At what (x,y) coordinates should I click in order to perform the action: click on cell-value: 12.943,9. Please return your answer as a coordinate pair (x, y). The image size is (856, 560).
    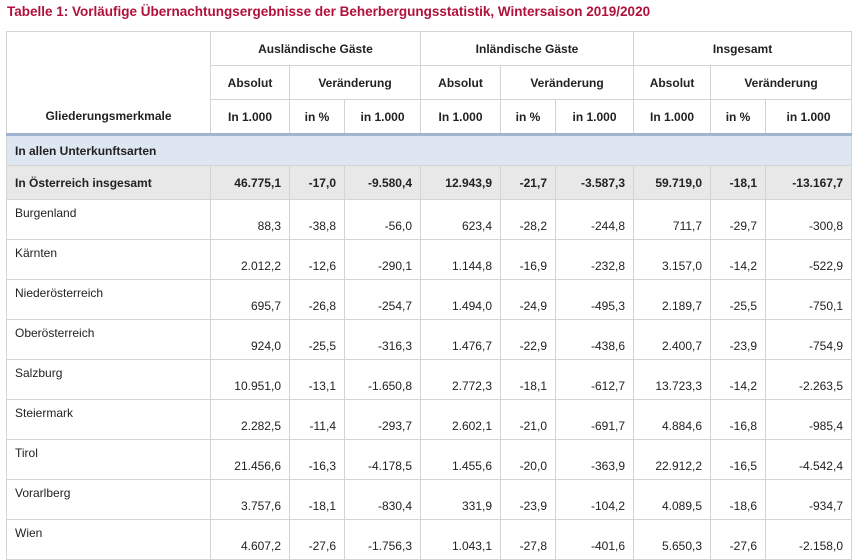
    Looking at the image, I should click on (460, 182).